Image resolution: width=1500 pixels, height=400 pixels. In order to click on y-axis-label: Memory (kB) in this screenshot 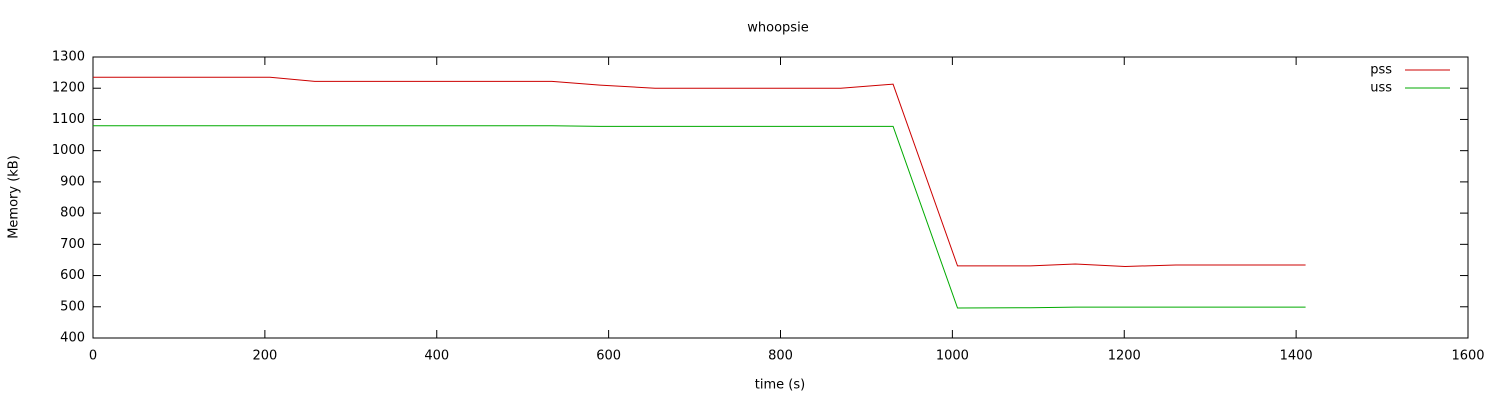, I will do `click(14, 197)`.